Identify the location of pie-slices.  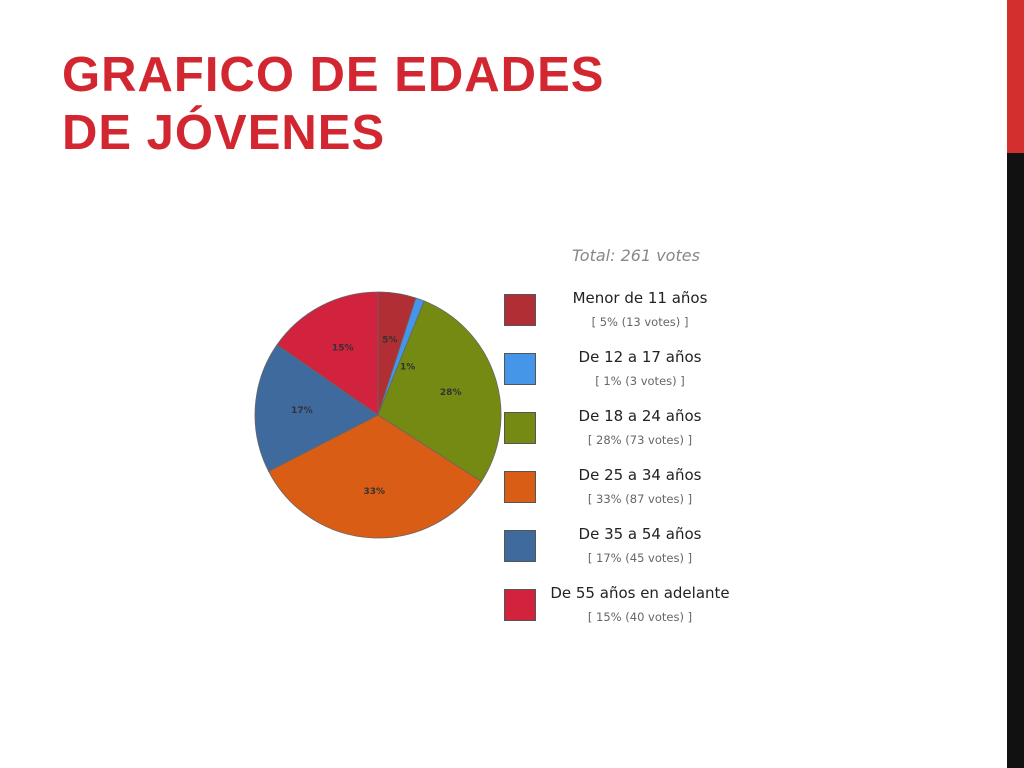
(378, 415).